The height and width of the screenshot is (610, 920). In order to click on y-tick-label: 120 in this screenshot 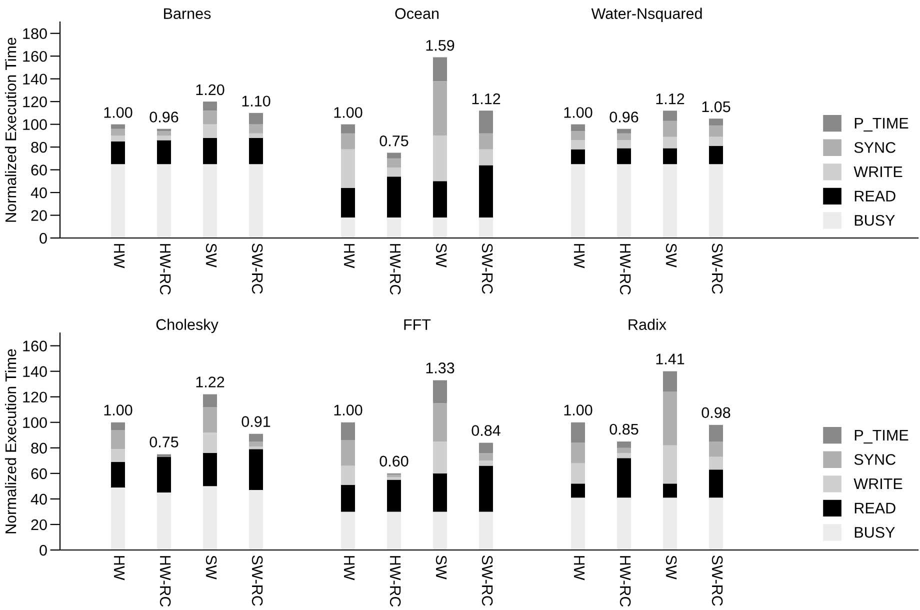, I will do `click(35, 102)`.